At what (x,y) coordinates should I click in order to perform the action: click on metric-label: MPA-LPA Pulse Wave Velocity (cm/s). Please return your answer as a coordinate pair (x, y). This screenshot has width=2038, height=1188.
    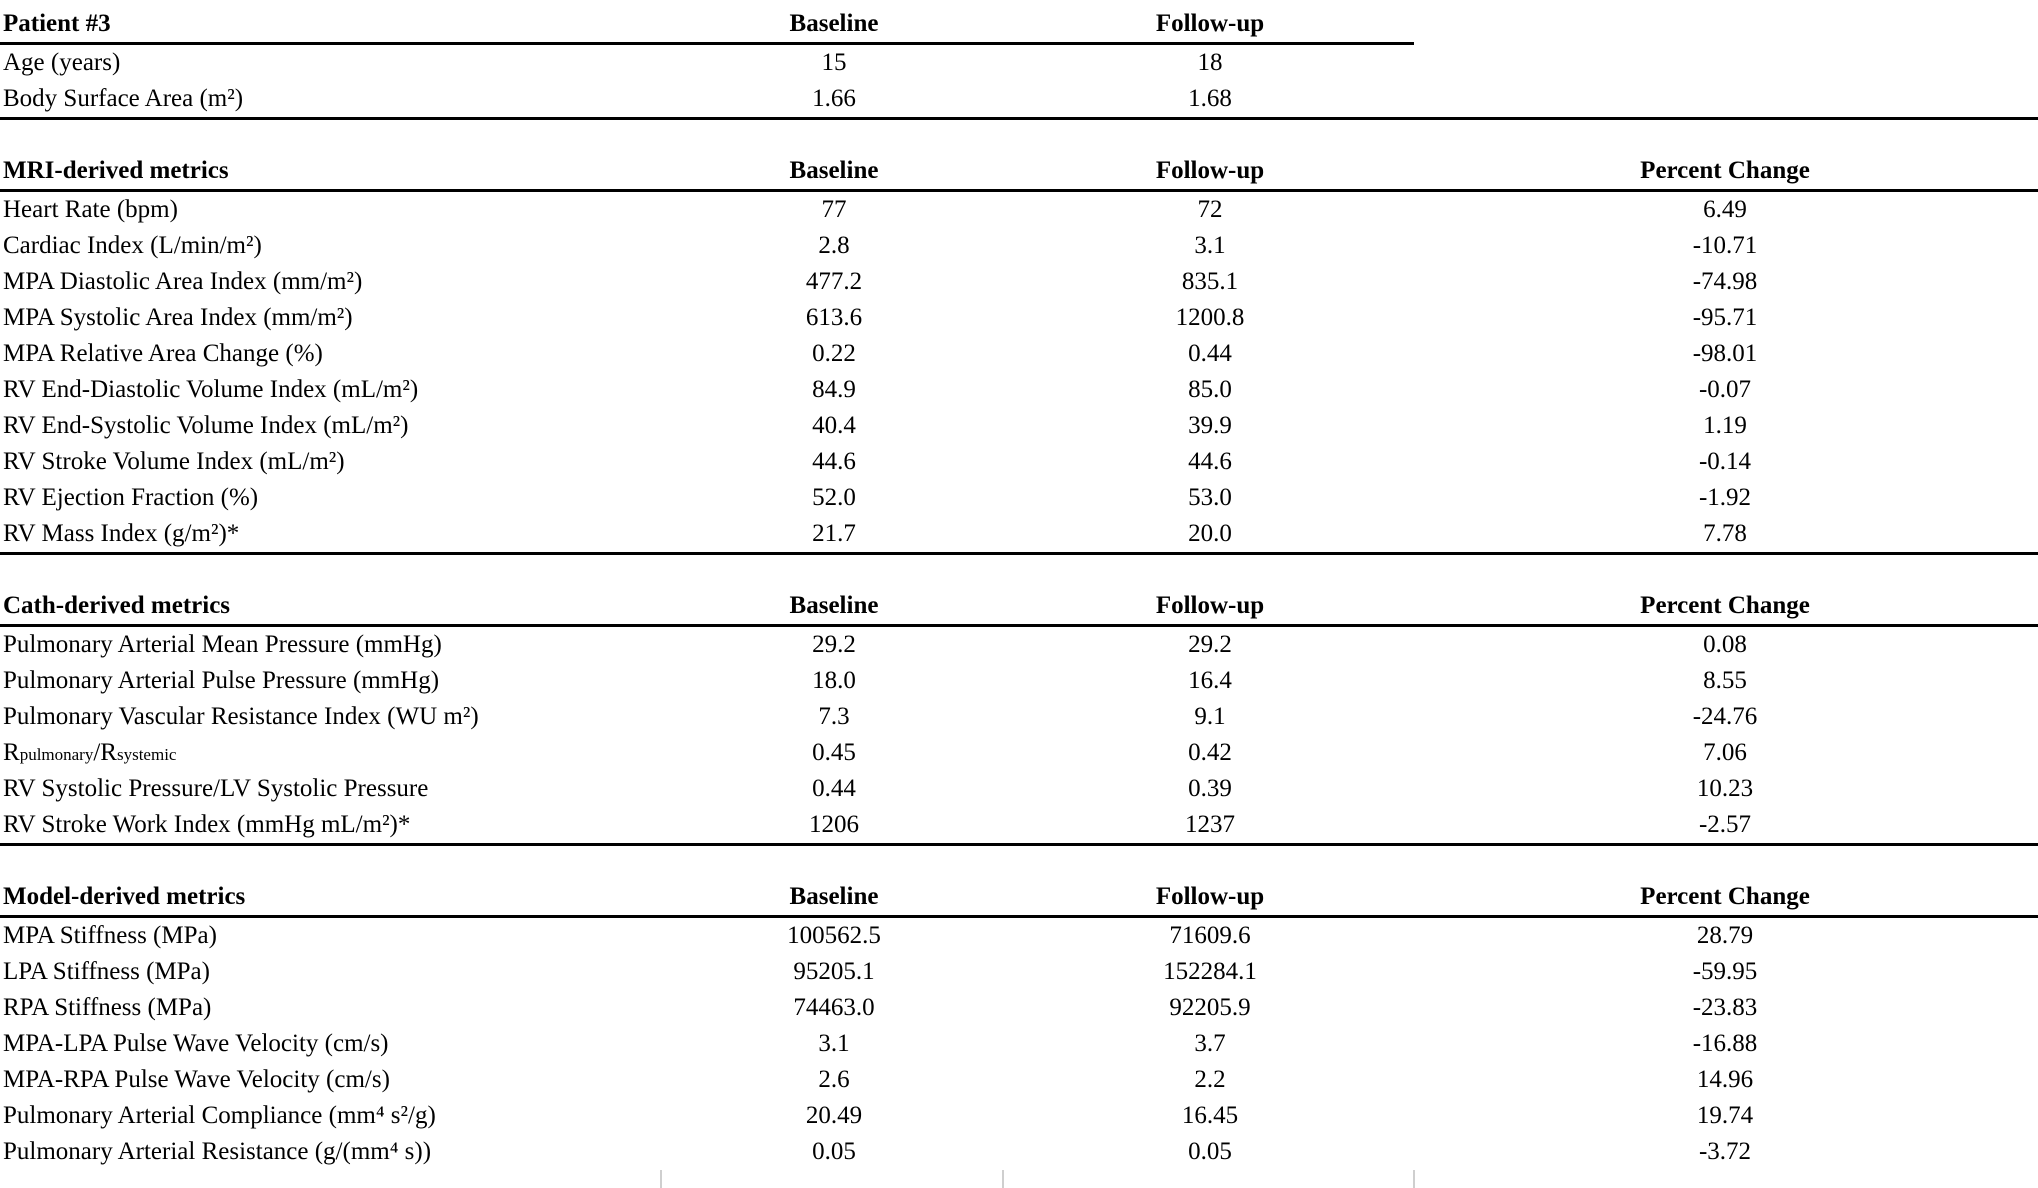
    Looking at the image, I should click on (196, 1043).